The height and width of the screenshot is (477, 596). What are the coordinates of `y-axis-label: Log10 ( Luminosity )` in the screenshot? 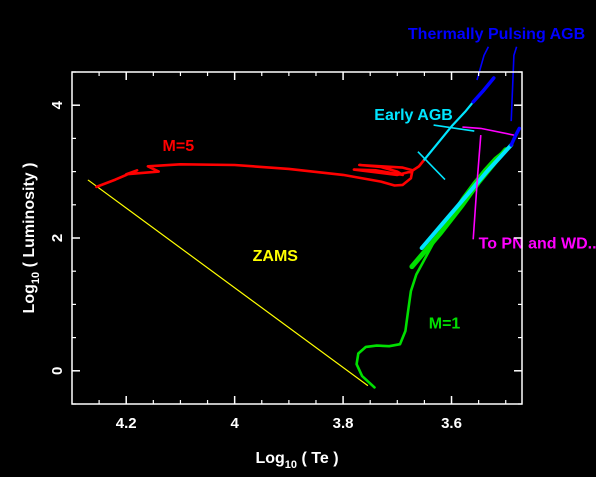 It's located at (31, 238).